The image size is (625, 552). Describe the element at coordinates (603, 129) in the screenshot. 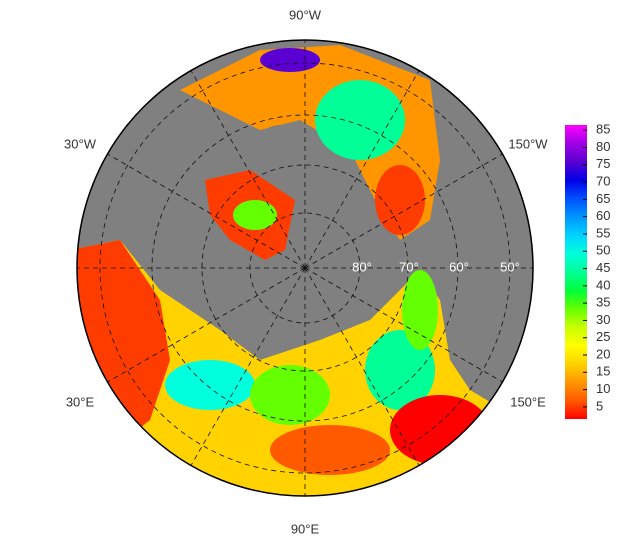

I see `colorbar-tick-label: 85` at that location.